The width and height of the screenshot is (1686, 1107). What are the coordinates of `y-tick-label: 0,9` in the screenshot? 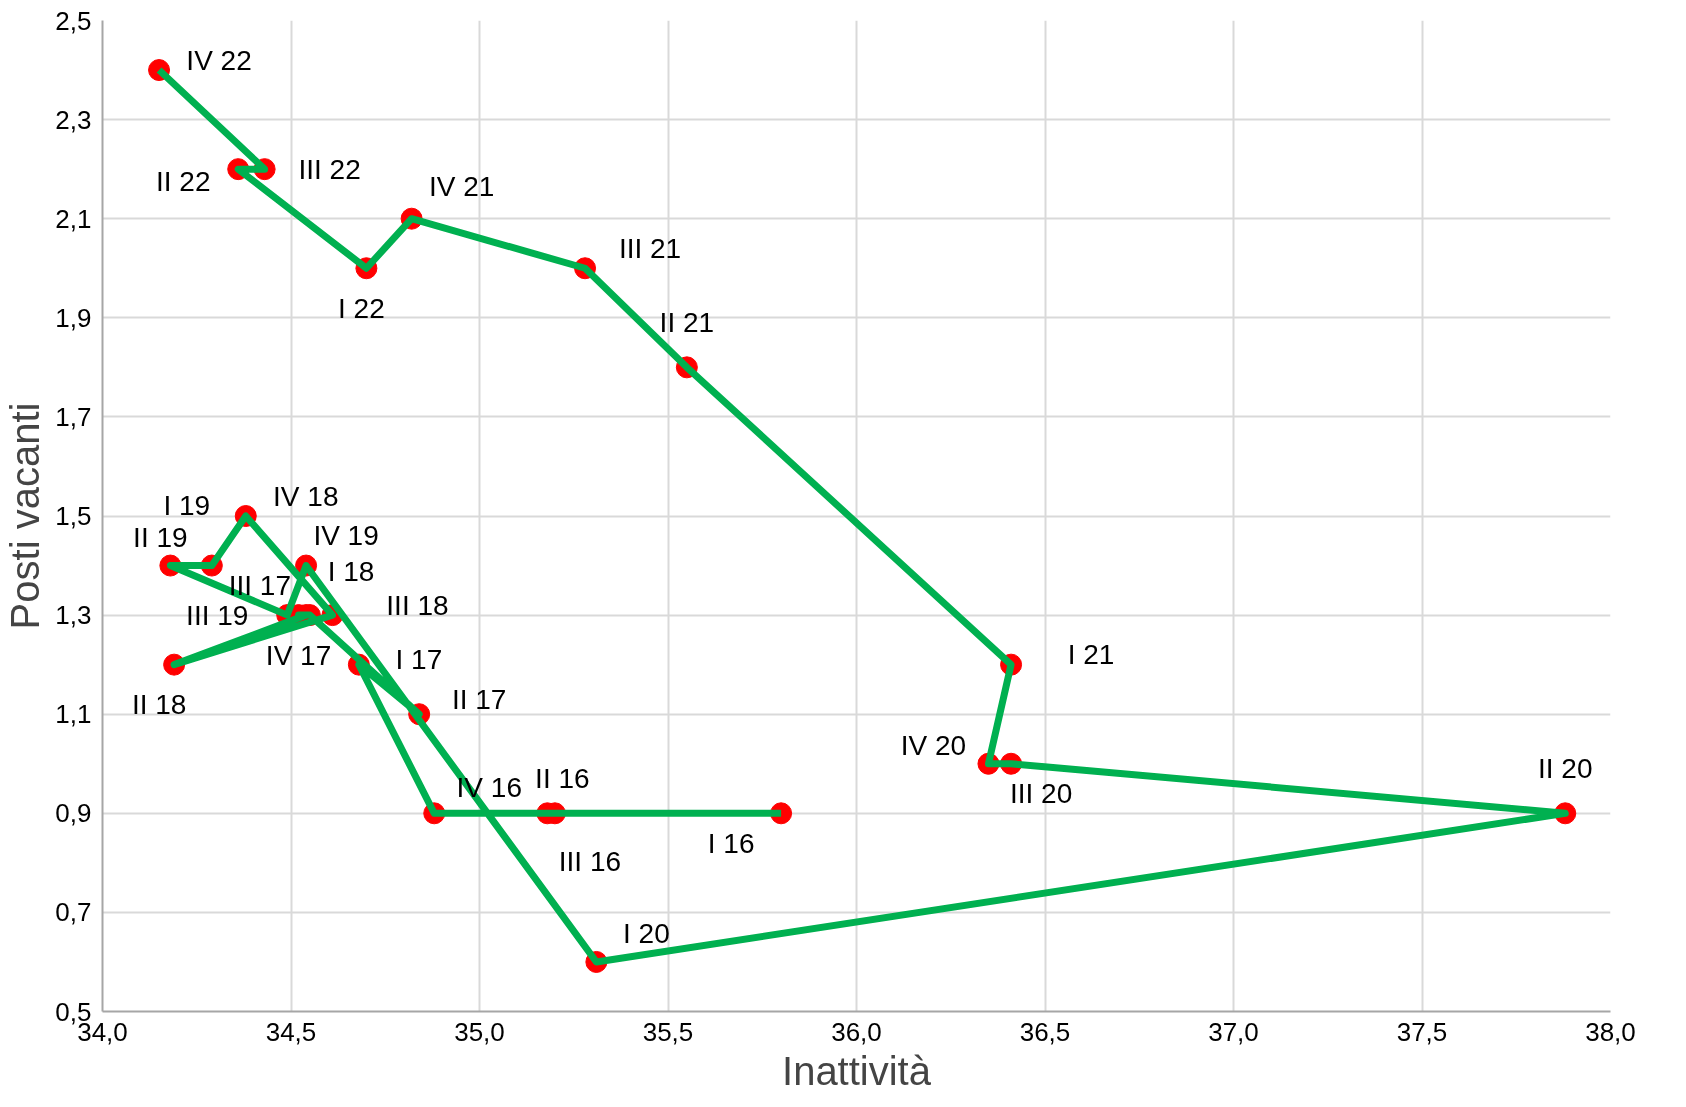 It's located at (73, 813).